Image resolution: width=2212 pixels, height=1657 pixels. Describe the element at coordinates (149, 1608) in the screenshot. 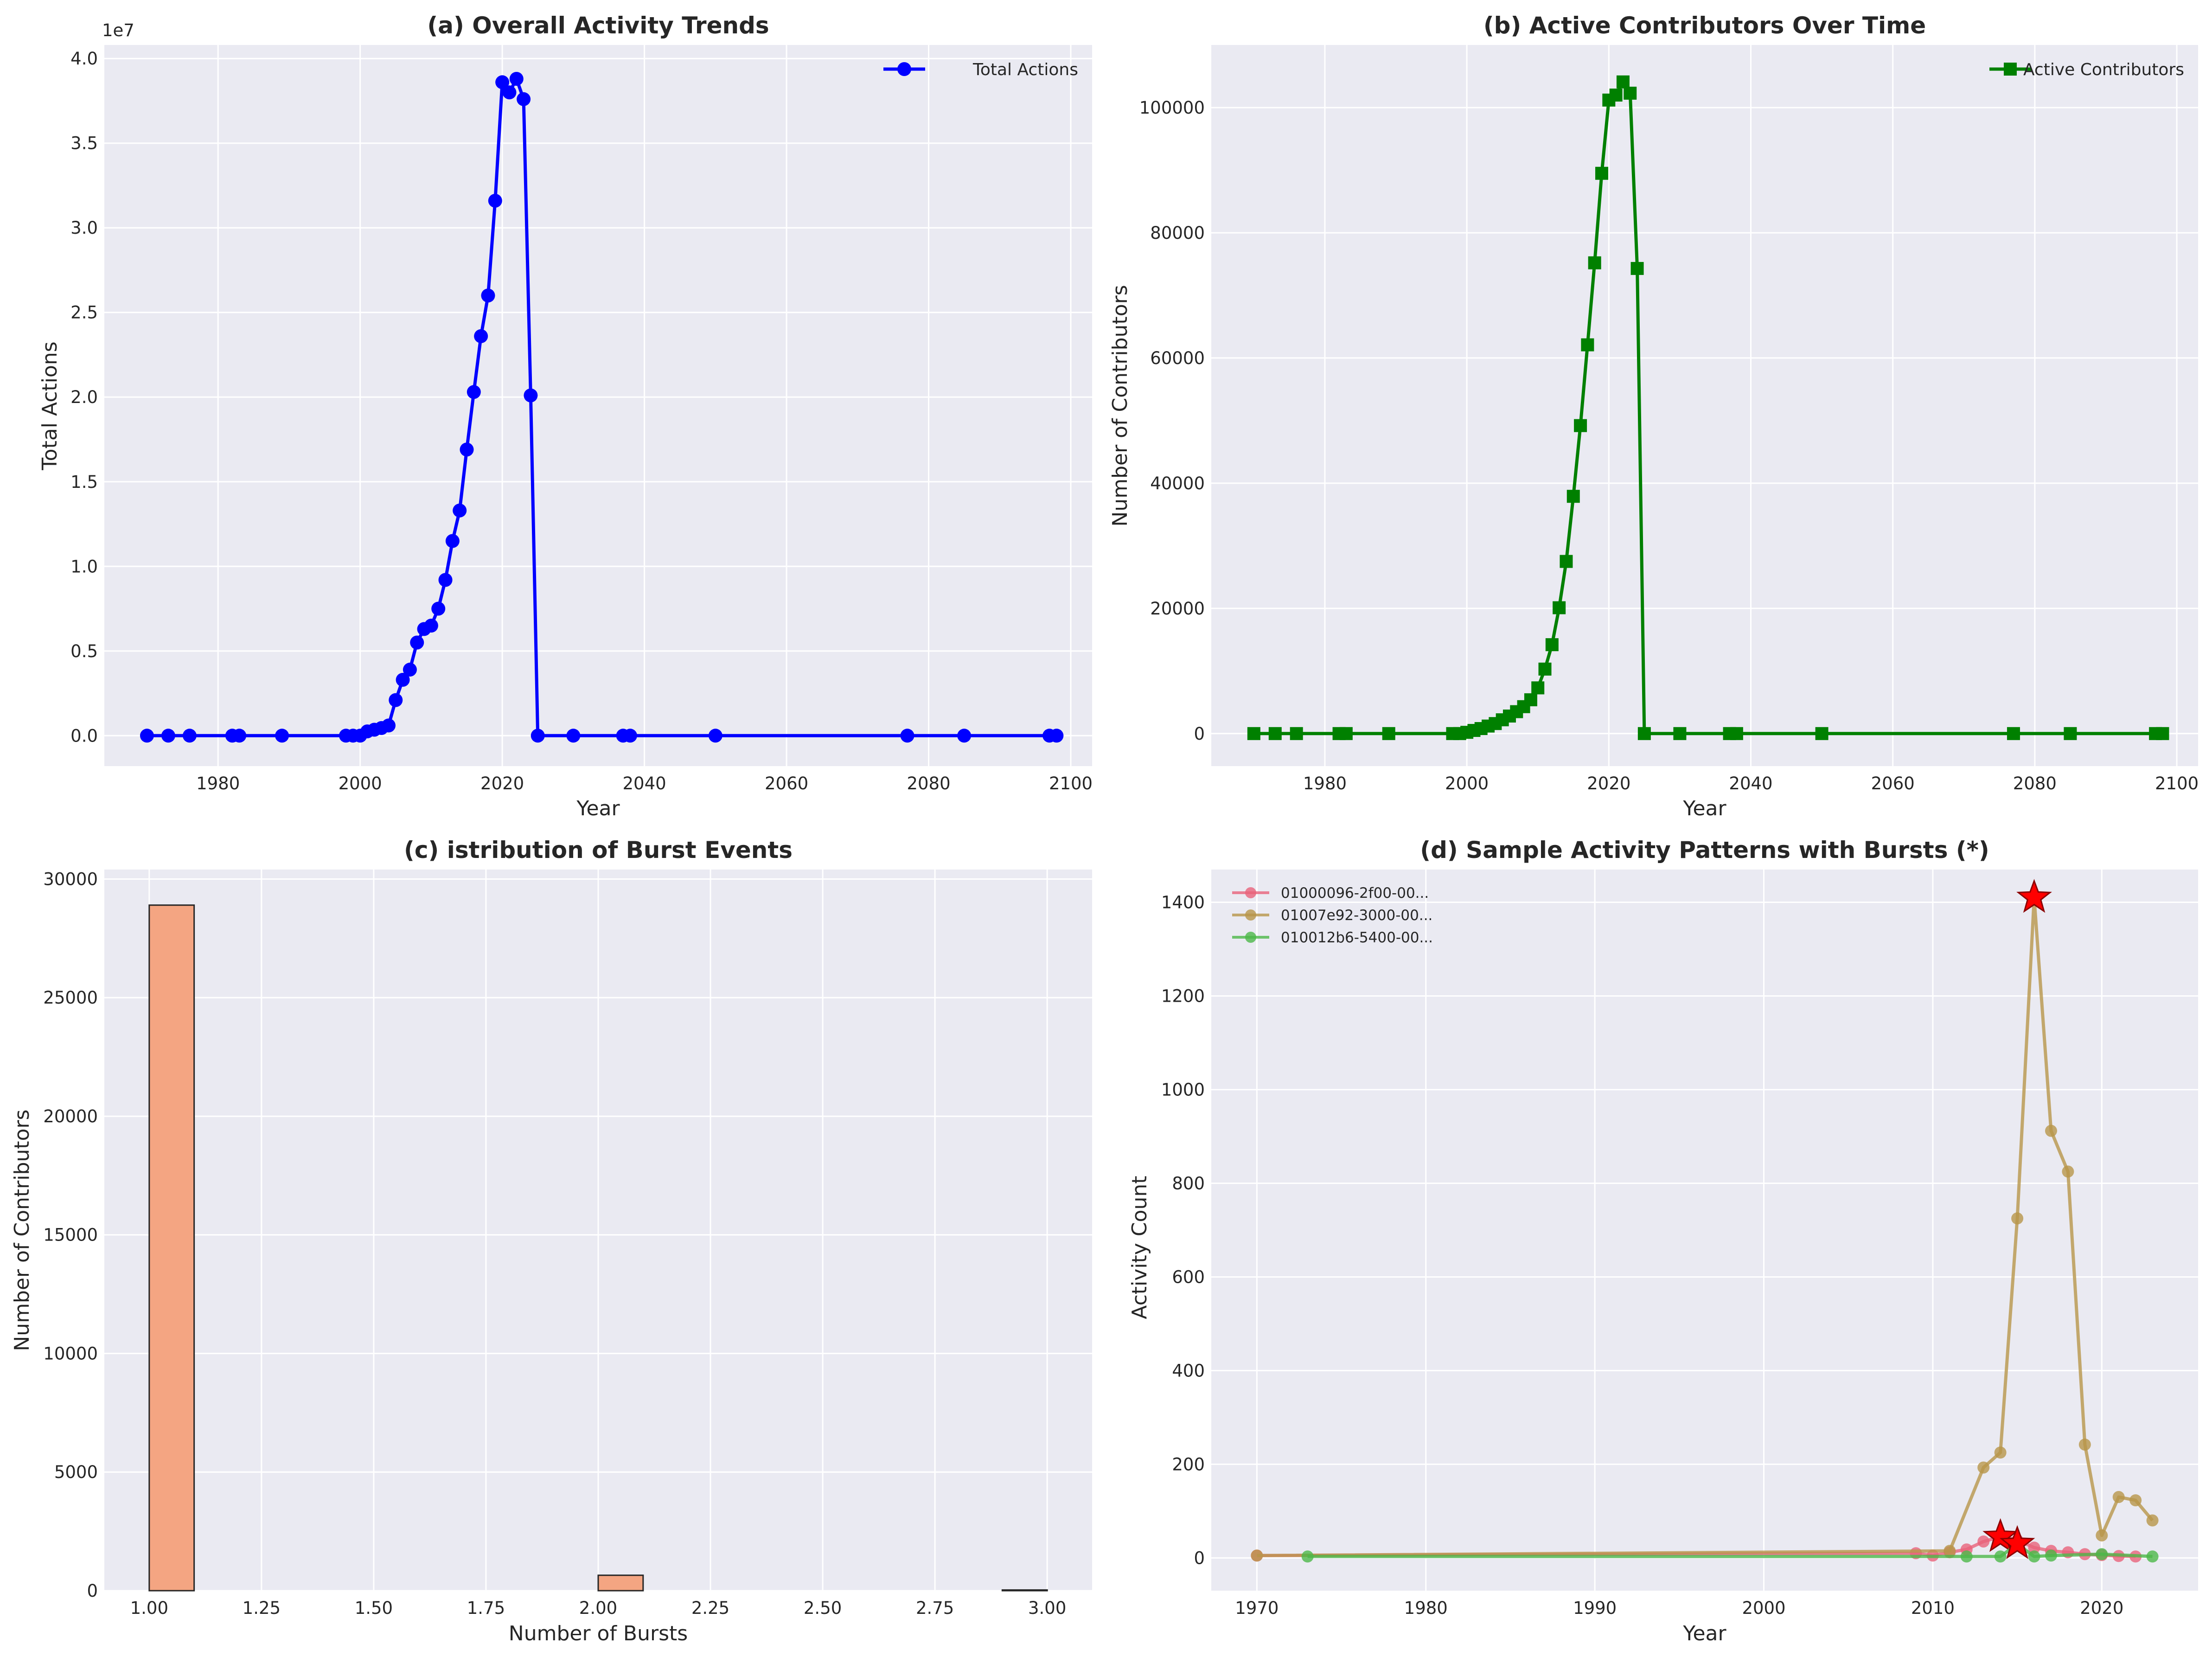

I see `panel-c-x-tick-label: 1.00` at that location.